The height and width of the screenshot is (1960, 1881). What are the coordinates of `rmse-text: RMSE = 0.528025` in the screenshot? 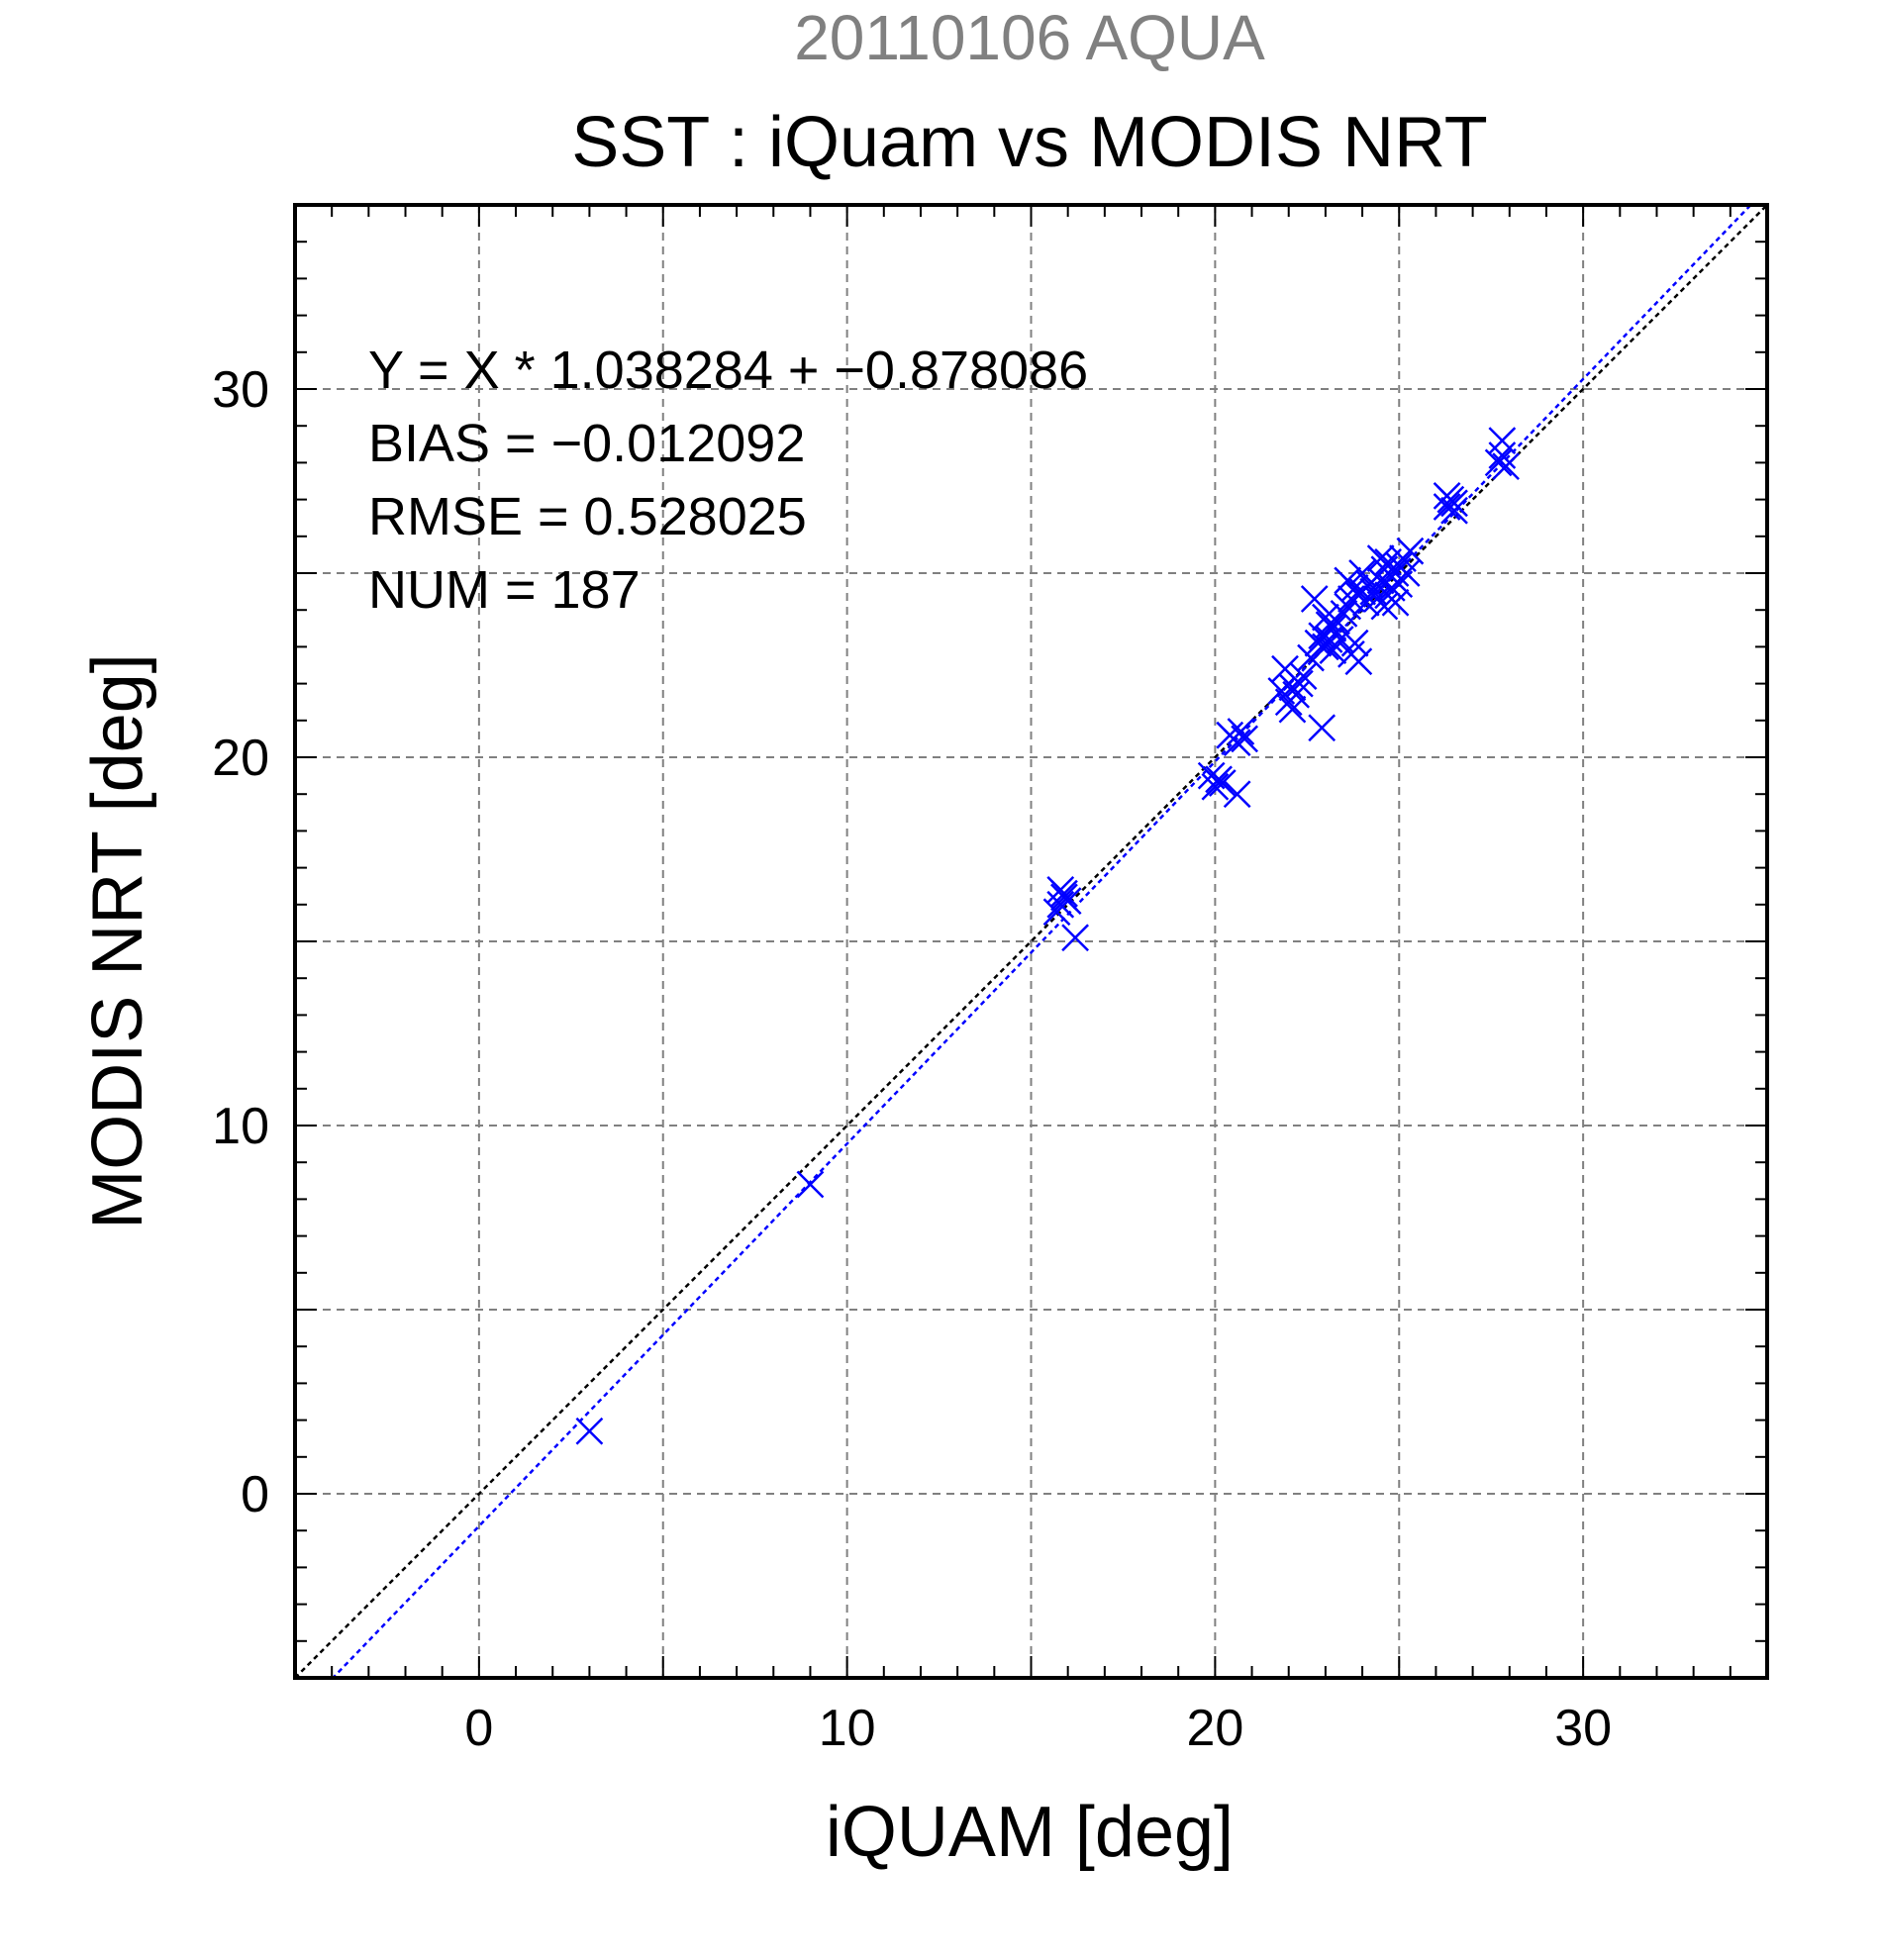 It's located at (587, 516).